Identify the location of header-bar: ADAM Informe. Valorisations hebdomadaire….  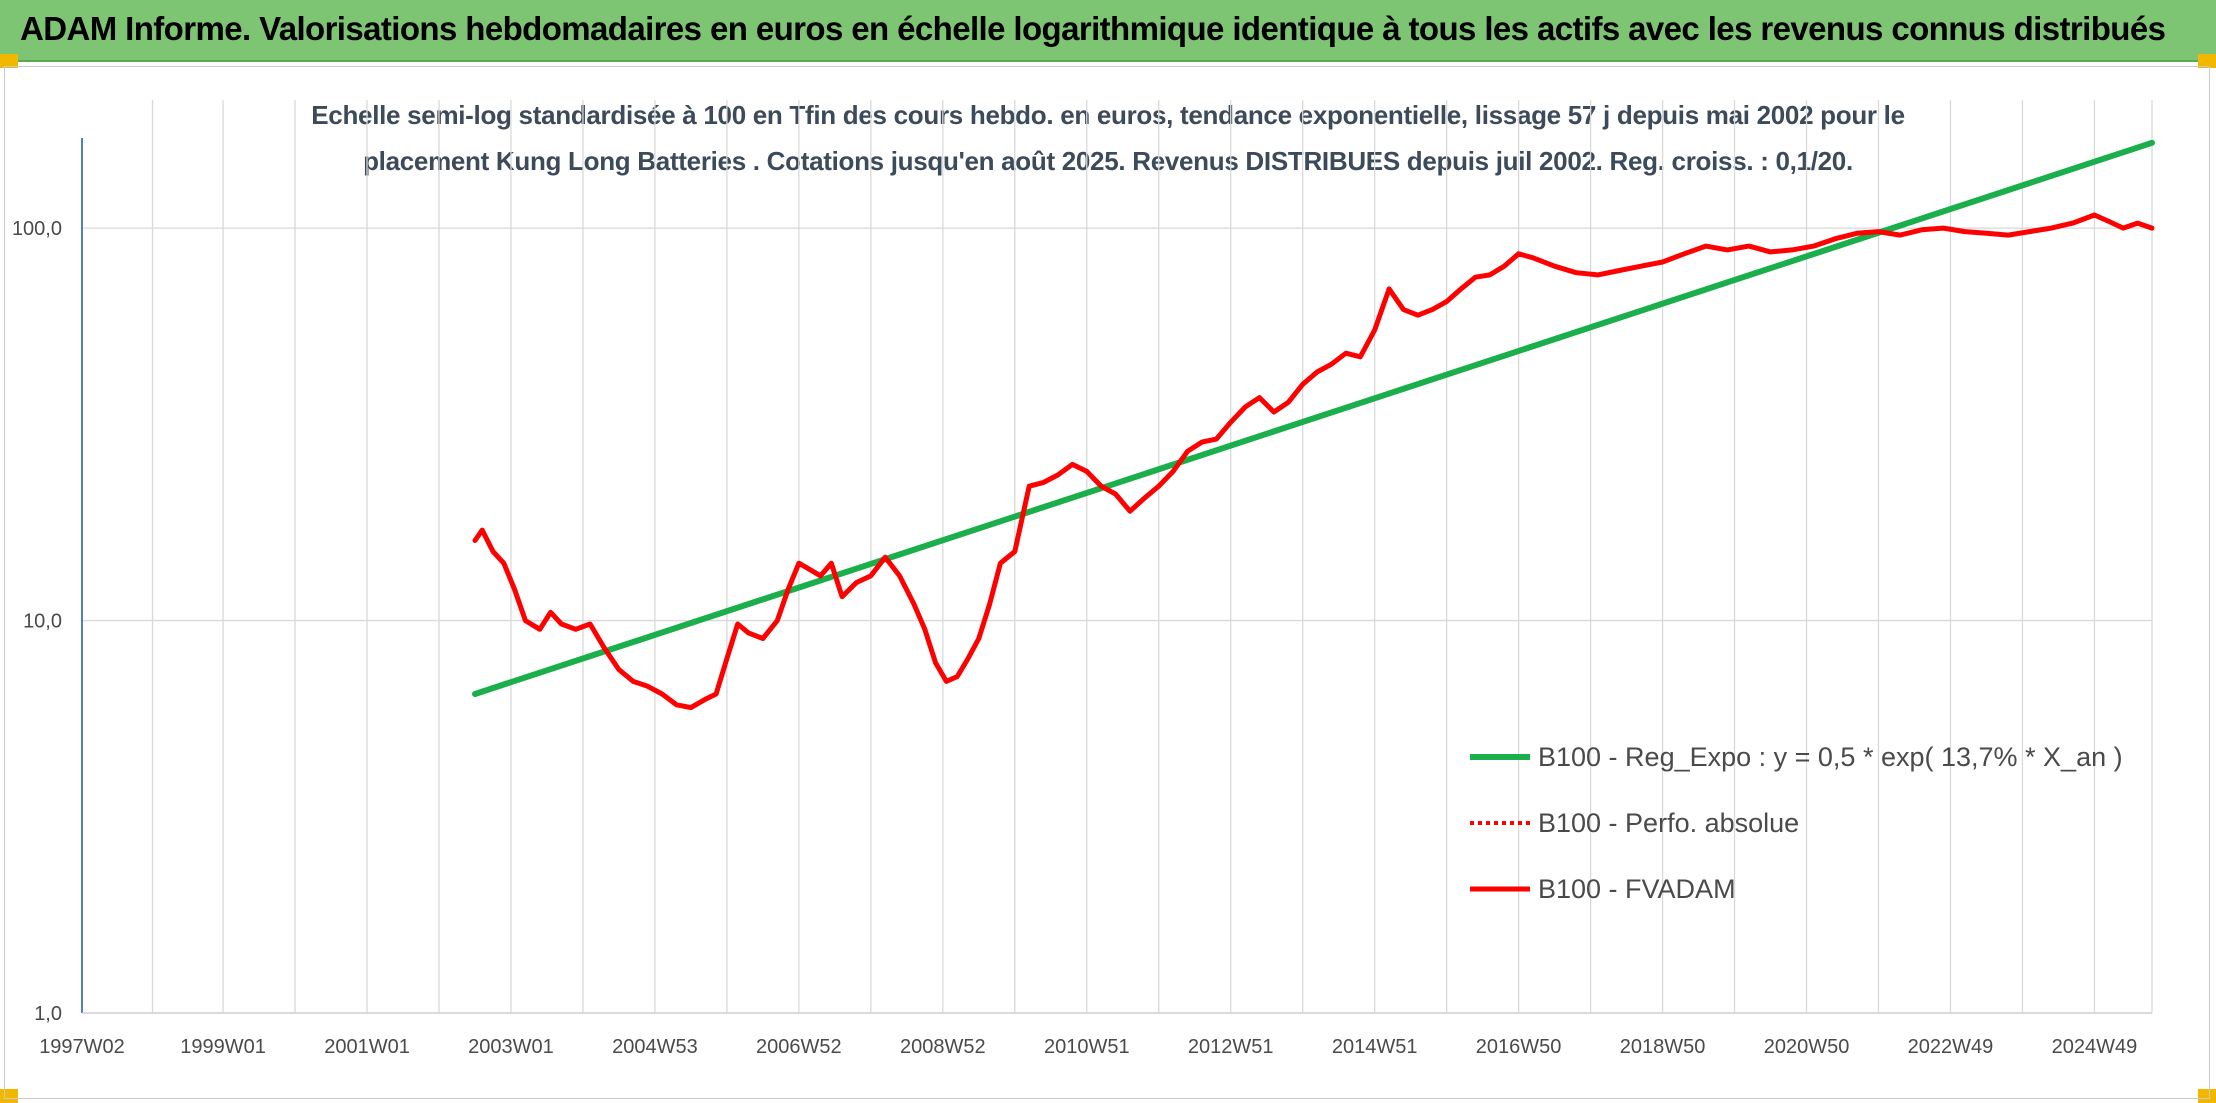
(1108, 31).